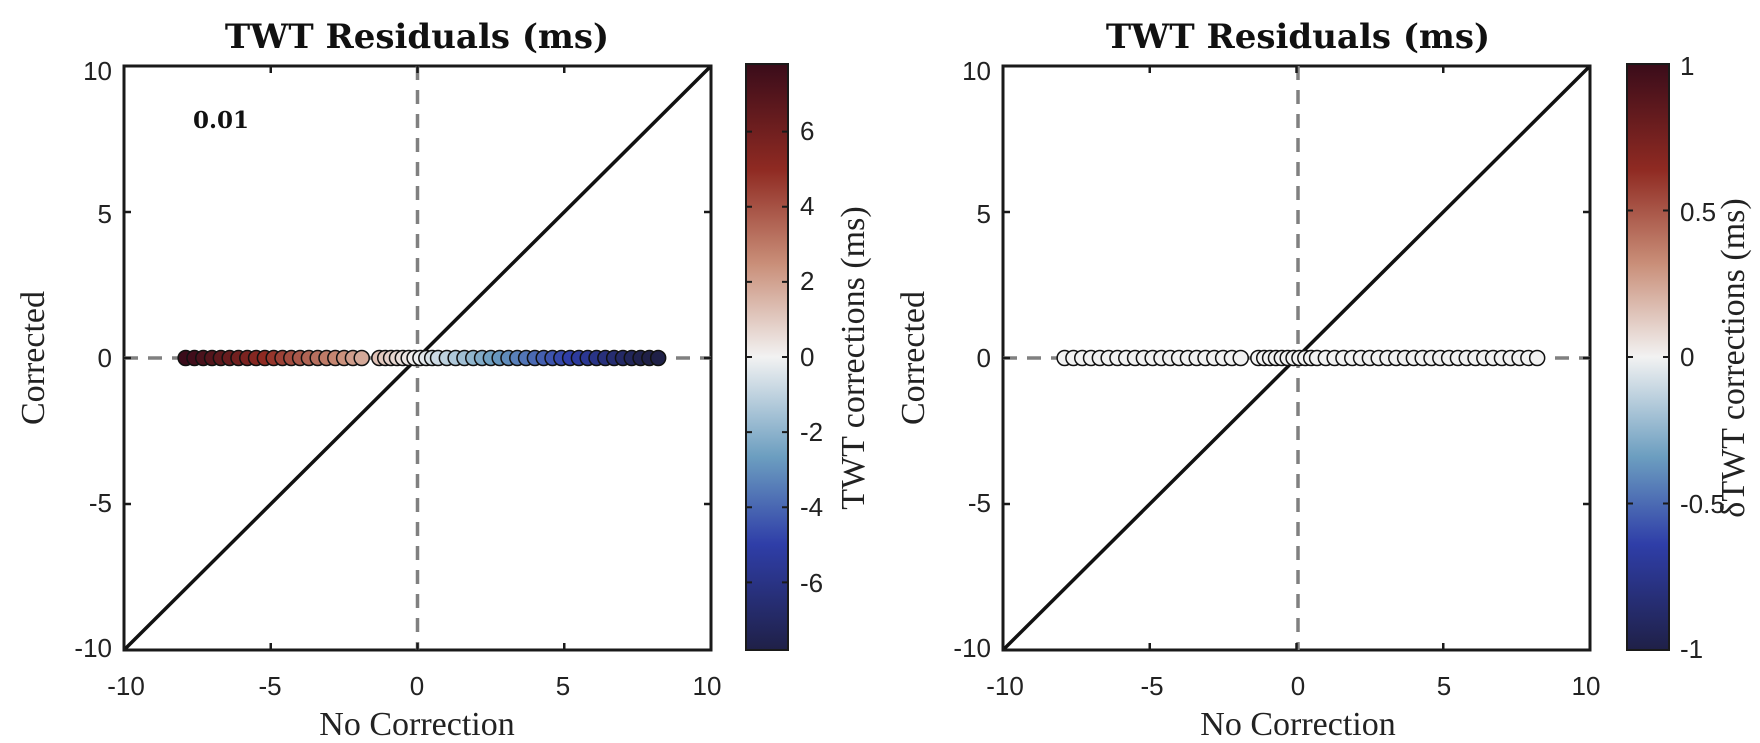  Describe the element at coordinates (811, 583) in the screenshot. I see `colorbar-tick-label: -6` at that location.